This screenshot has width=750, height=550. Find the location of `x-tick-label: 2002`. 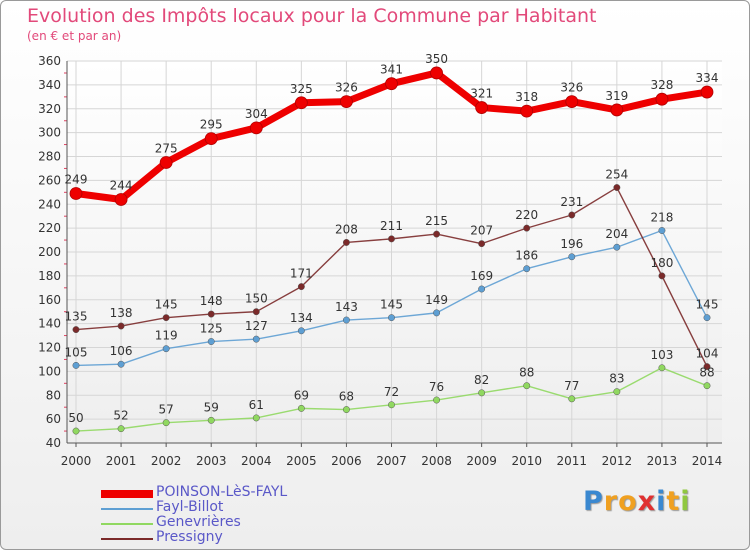

x-tick-label: 2002 is located at coordinates (166, 461).